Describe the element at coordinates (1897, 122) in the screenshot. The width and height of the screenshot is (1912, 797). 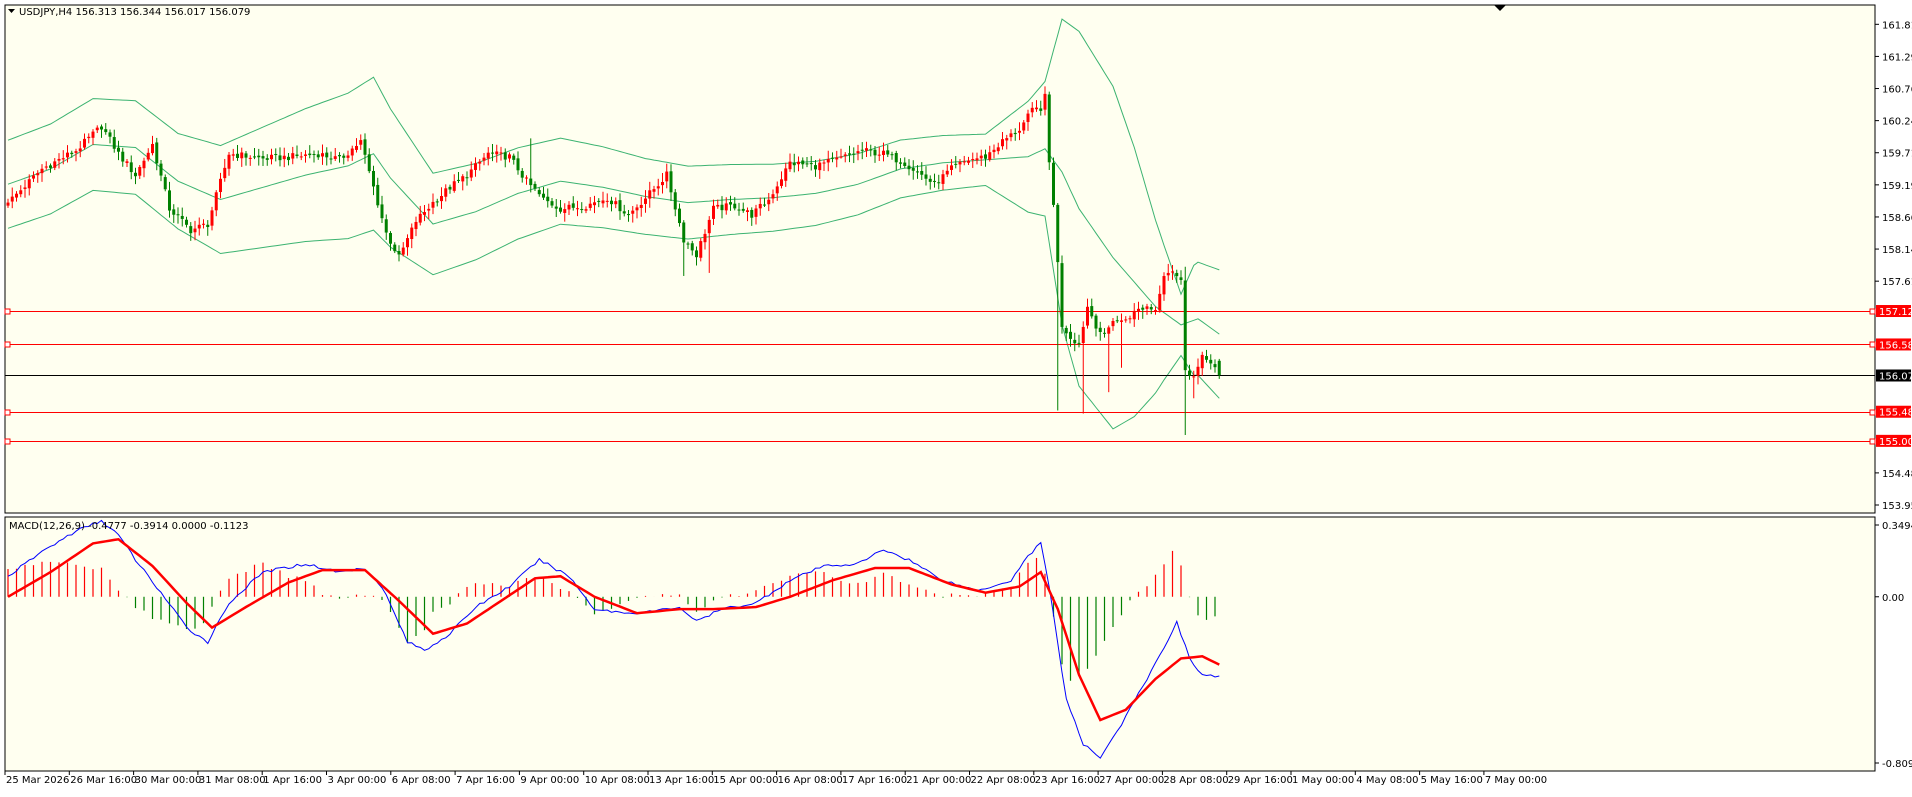
I see `price-axis-label: 160.240` at that location.